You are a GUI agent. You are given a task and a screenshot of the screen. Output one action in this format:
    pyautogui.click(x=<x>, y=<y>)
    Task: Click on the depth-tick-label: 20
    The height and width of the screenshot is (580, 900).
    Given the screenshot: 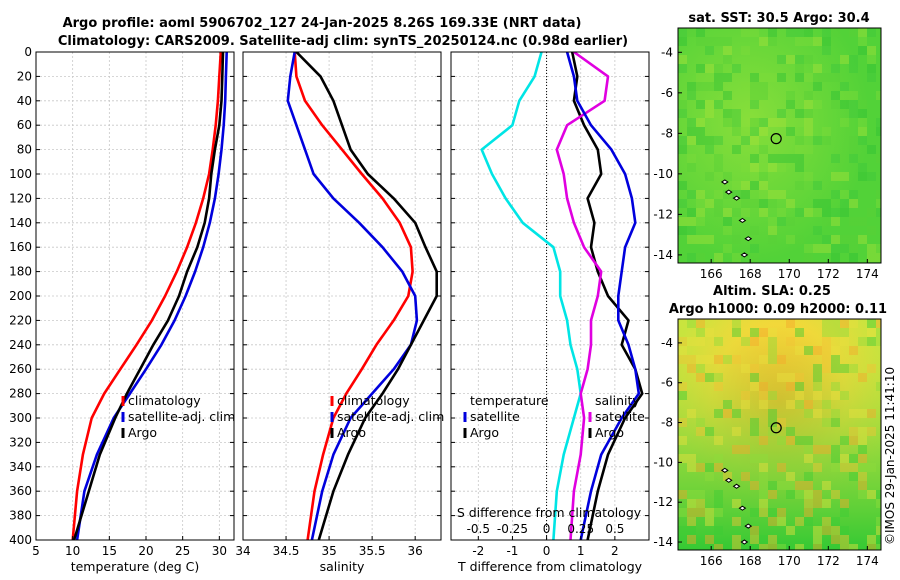 What is the action you would take?
    pyautogui.click(x=24, y=76)
    